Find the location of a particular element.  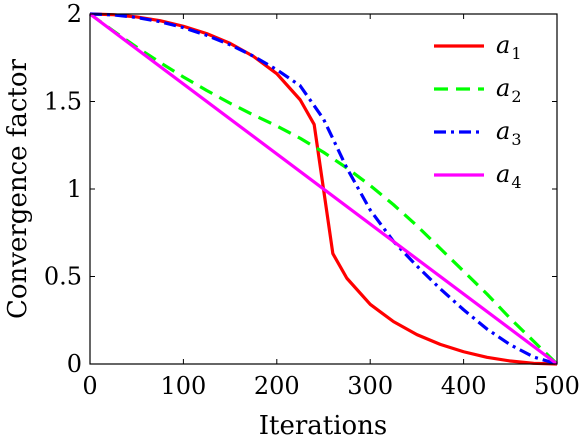

x-tick-label: 400 is located at coordinates (464, 386).